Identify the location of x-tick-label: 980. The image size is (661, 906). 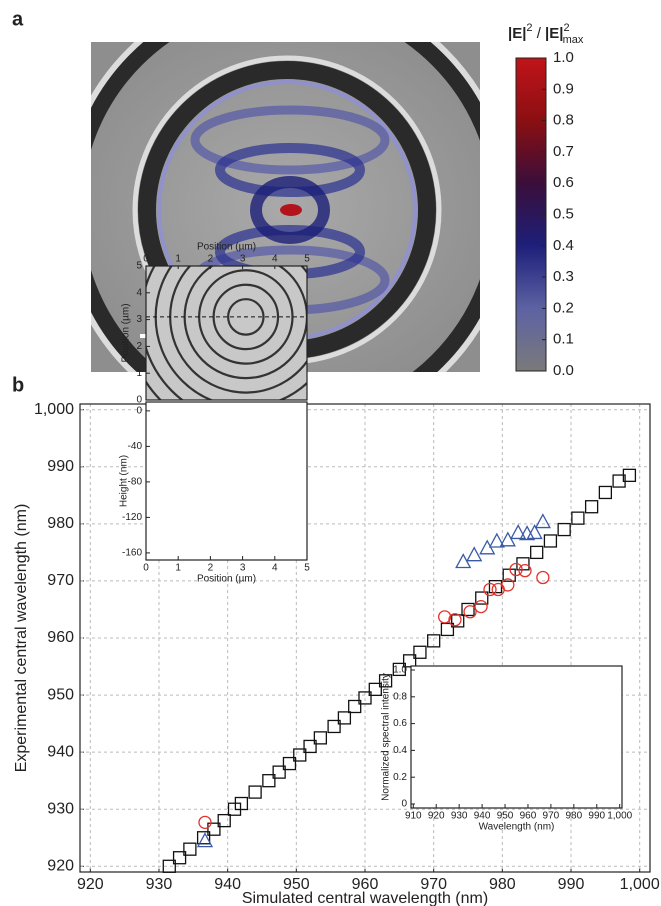
(573, 816).